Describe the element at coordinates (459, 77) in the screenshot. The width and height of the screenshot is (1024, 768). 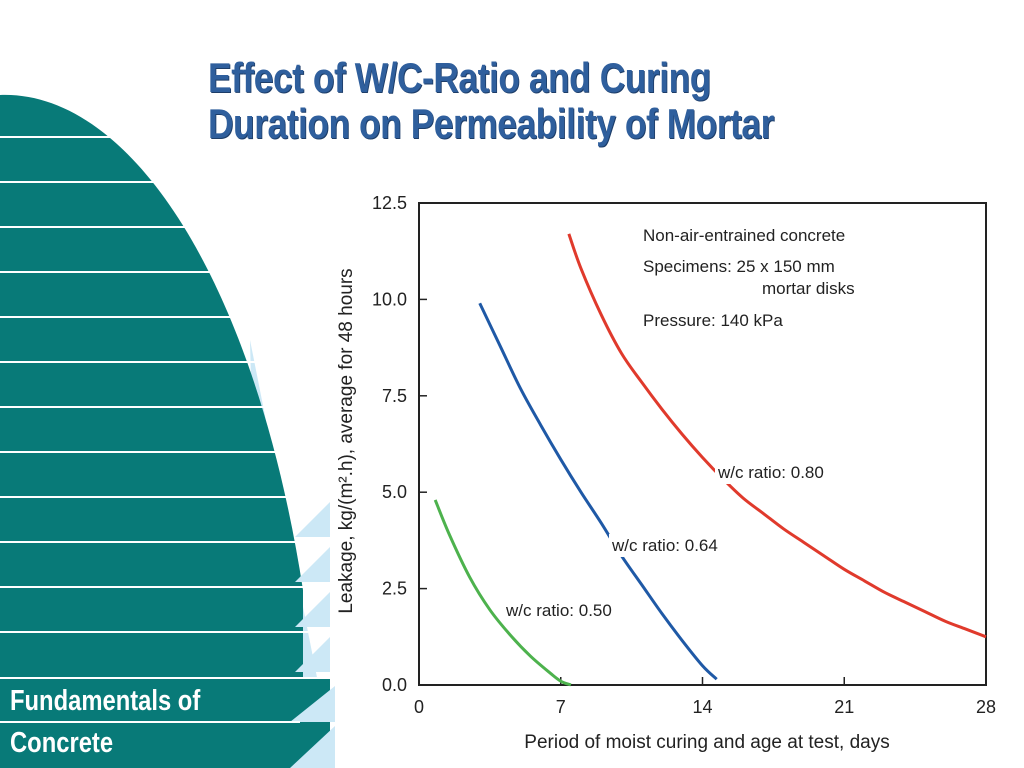
I see `slide-title-line-1: Effect of W/C-Ratio and Curing` at that location.